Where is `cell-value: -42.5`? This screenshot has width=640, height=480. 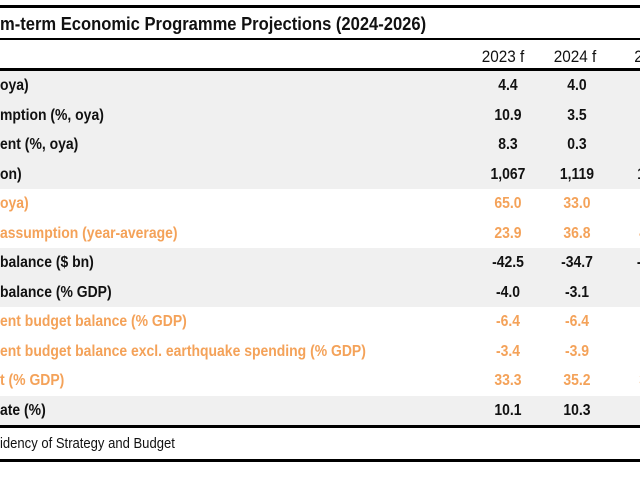
cell-value: -42.5 is located at coordinates (508, 262).